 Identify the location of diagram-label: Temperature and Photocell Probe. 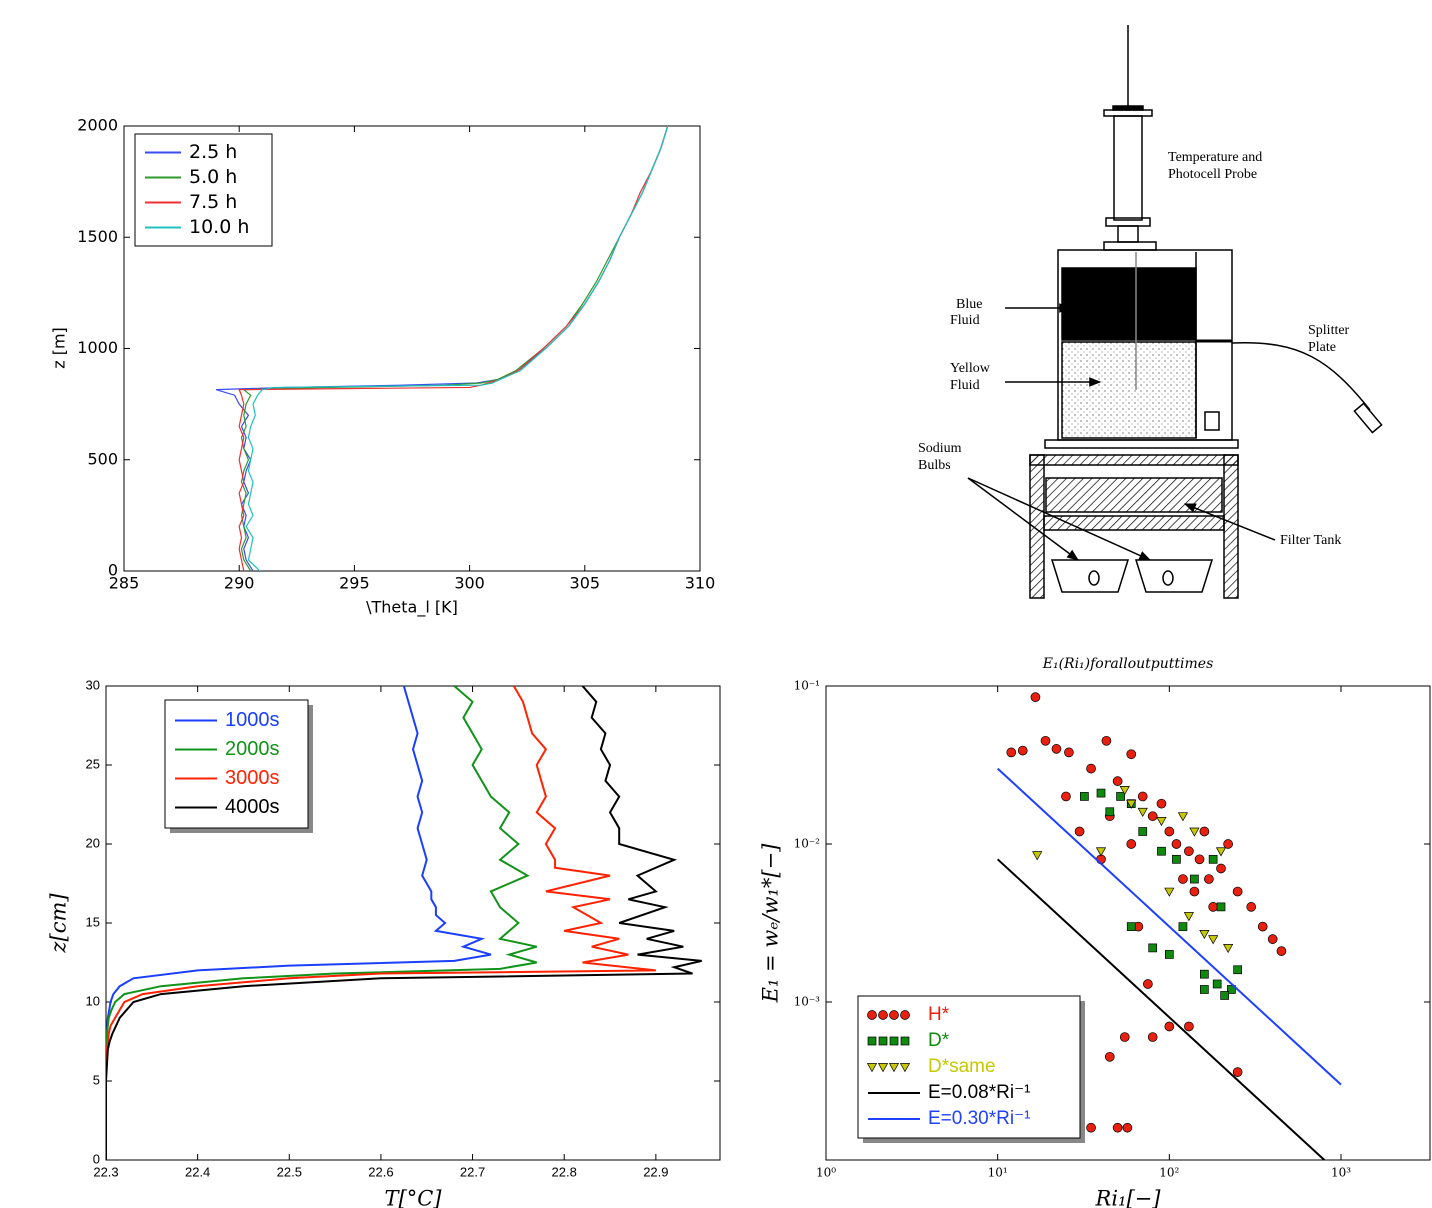
(1215, 166).